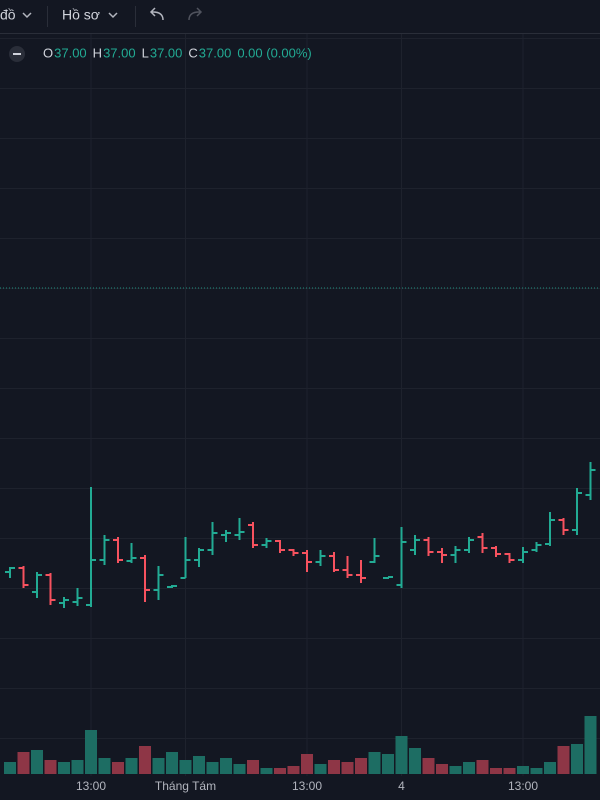 This screenshot has width=600, height=800. What do you see at coordinates (97, 52) in the screenshot?
I see `legend-key: H` at bounding box center [97, 52].